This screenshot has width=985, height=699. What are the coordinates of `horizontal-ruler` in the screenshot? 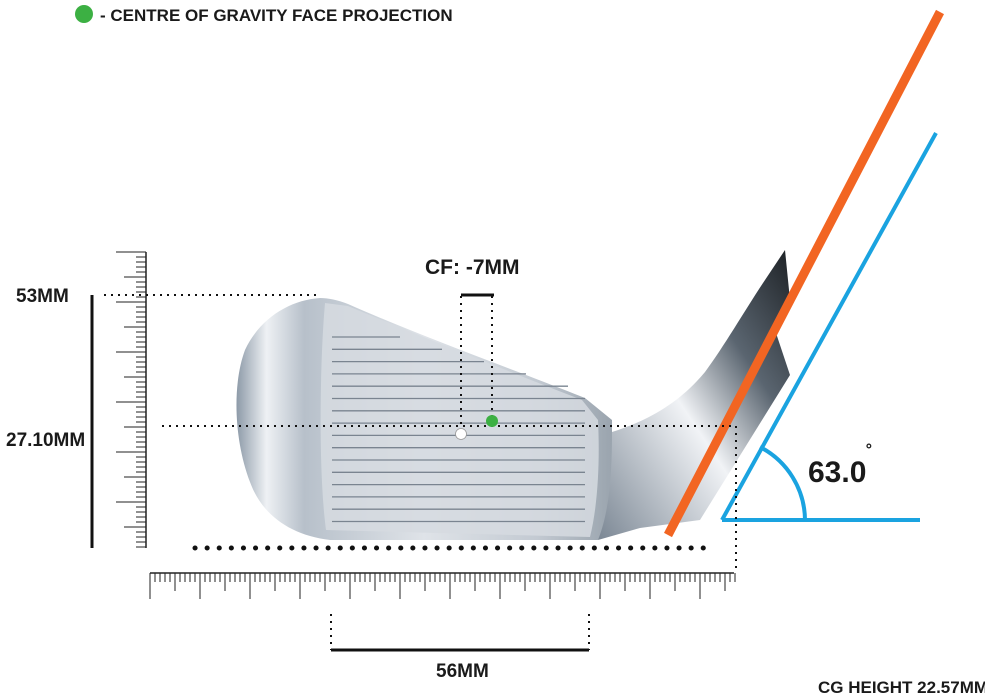 It's located at (442, 585).